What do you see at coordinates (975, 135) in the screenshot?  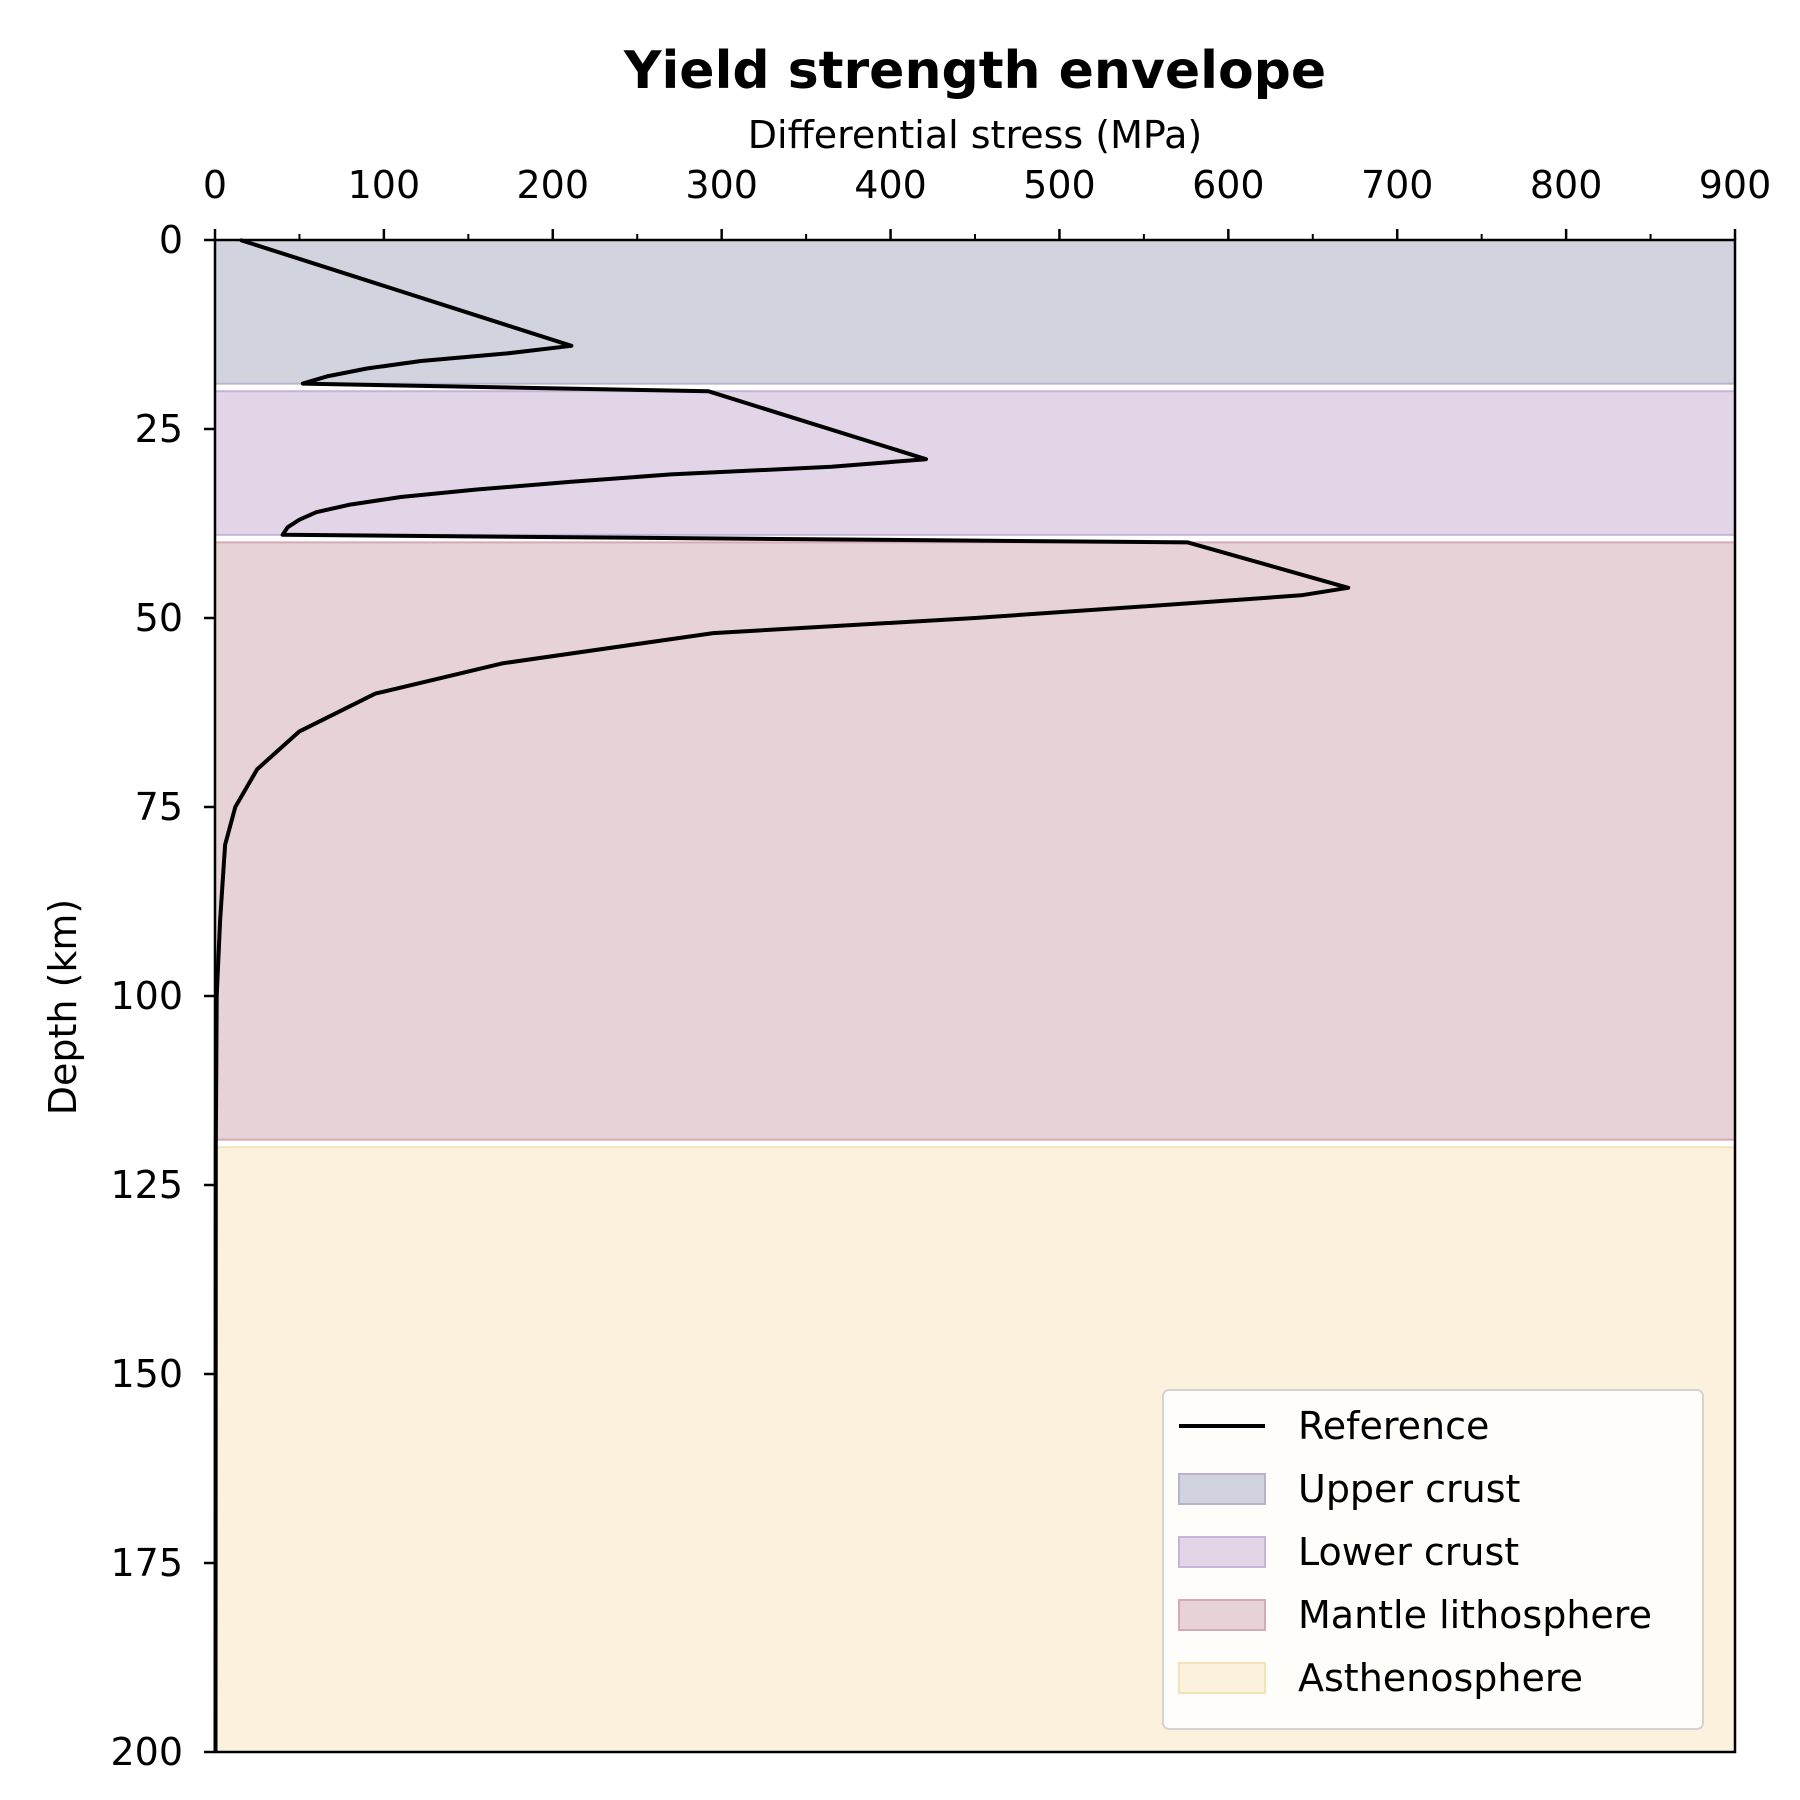 I see `x-axis-label: Differential stress (MPa)` at bounding box center [975, 135].